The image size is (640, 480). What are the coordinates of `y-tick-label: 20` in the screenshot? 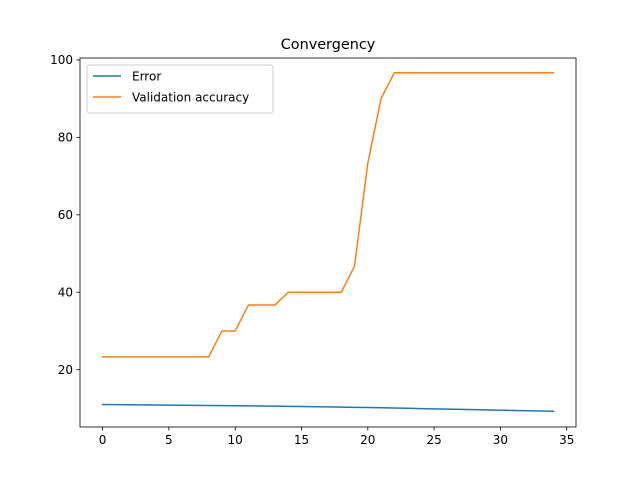 It's located at (65, 370).